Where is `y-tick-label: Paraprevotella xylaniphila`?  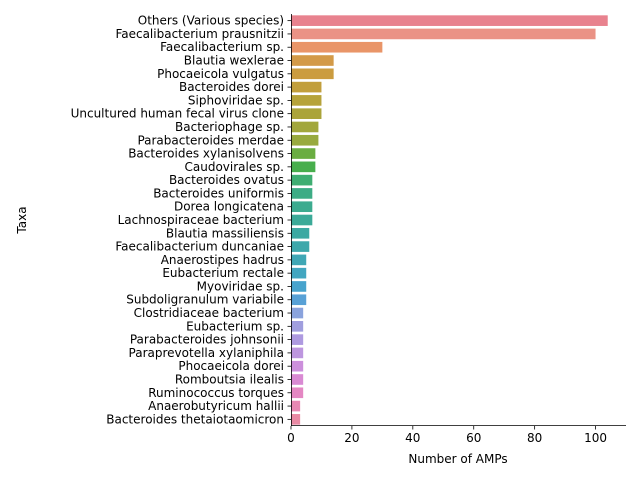 y-tick-label: Paraprevotella xylaniphila is located at coordinates (206, 353).